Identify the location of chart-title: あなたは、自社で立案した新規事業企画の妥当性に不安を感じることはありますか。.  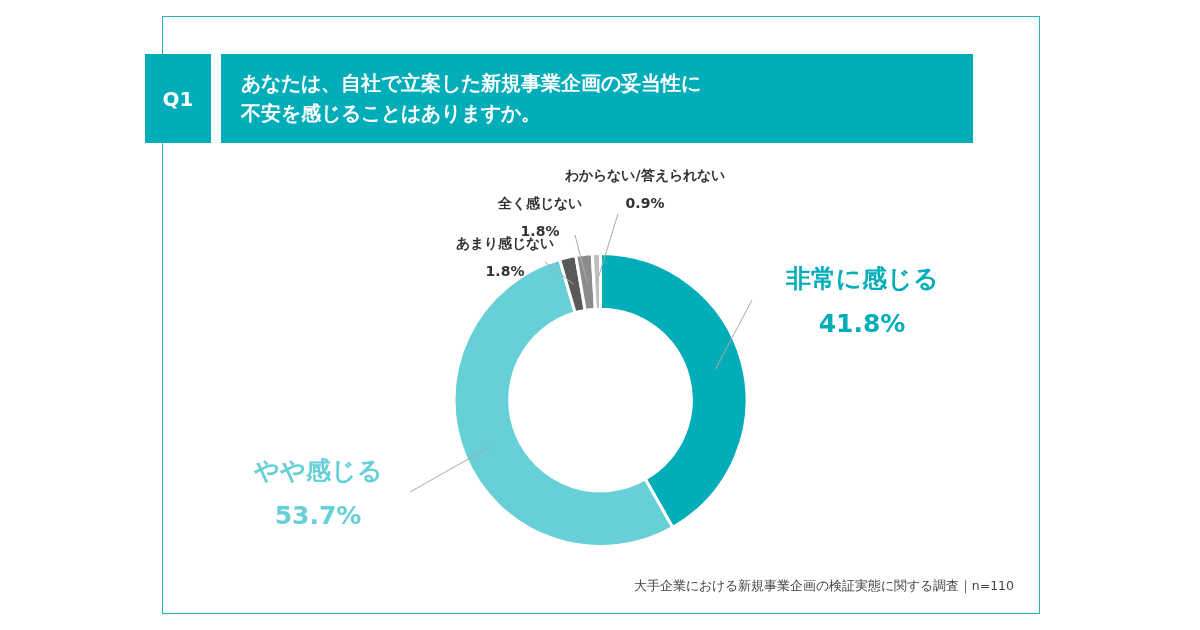
(471, 98).